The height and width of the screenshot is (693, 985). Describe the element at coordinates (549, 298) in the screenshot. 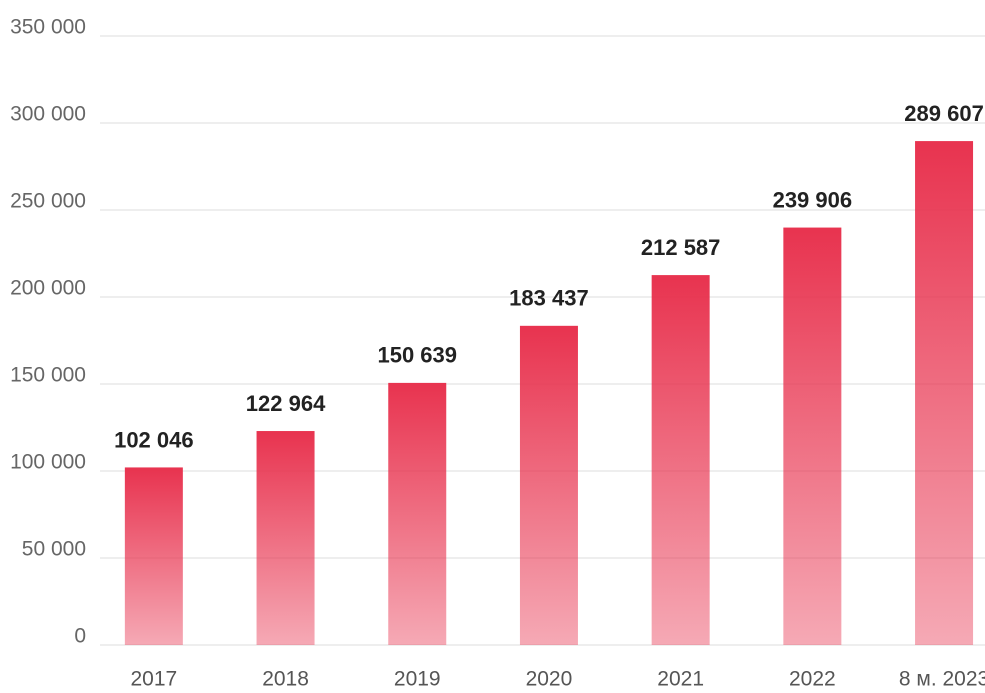

I see `value-label: 183 437` at that location.